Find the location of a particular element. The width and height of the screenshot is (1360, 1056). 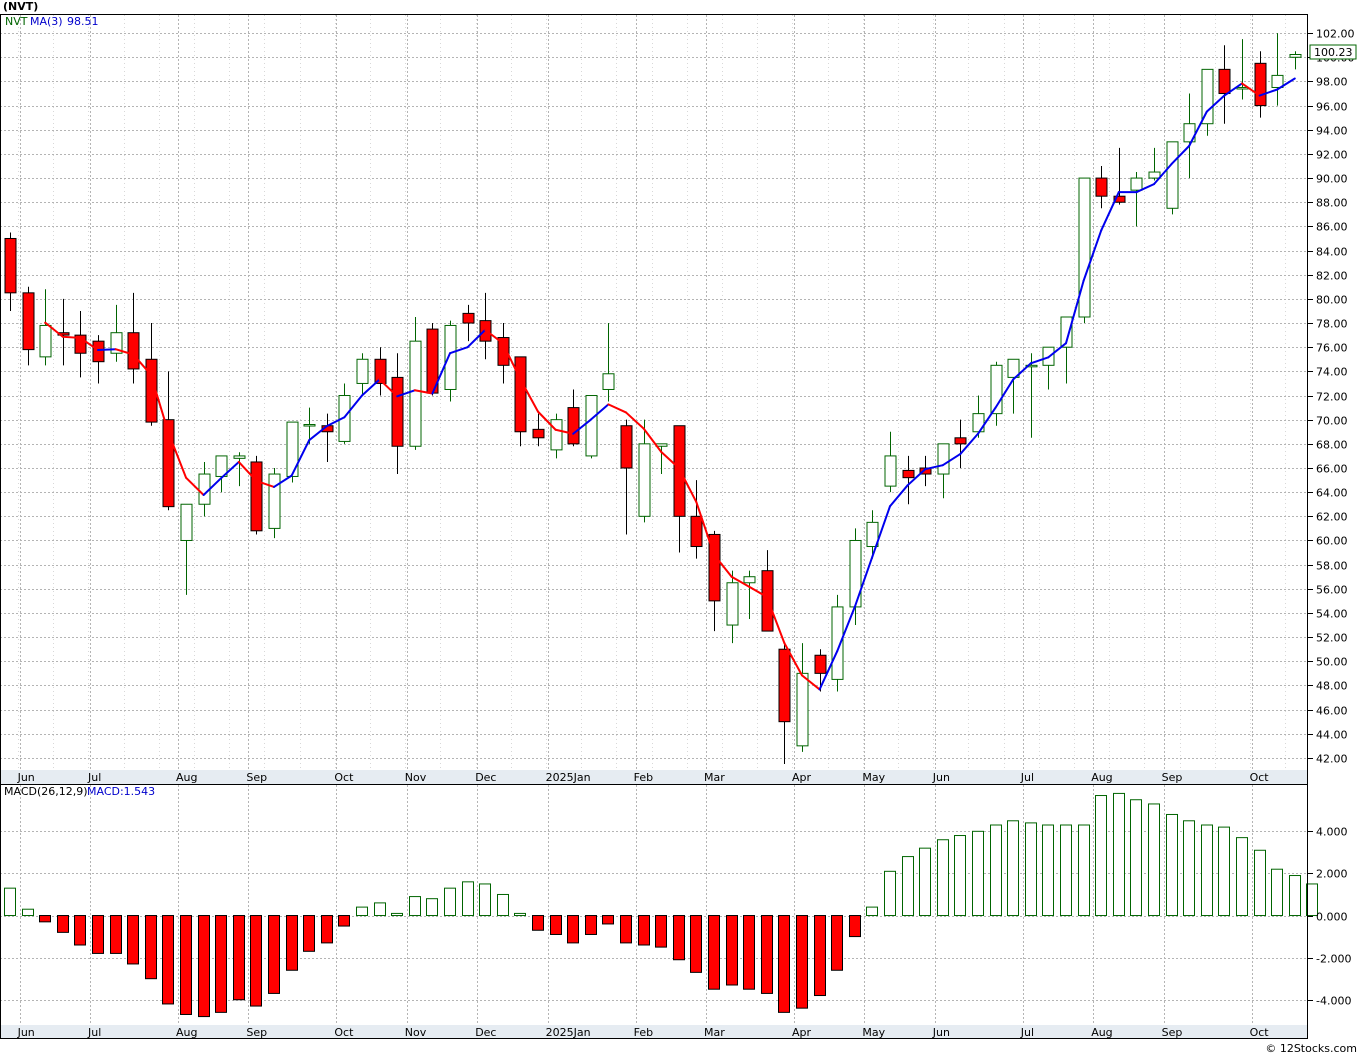

macd-month-label: Aug is located at coordinates (1101, 1032).